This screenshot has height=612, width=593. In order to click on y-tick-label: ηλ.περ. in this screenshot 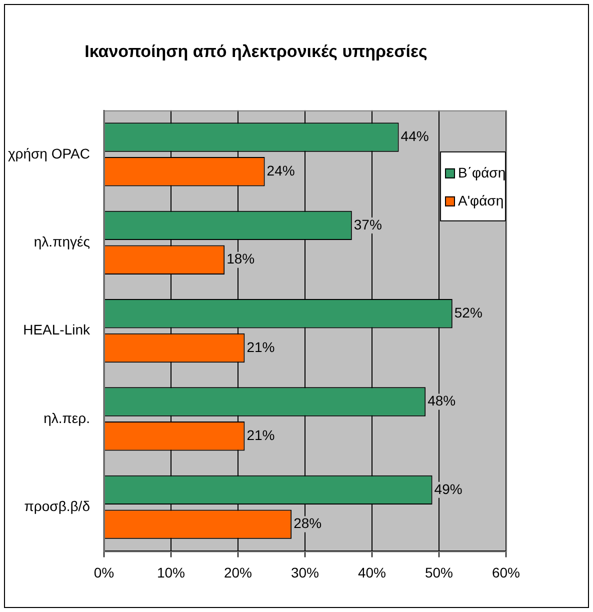, I will do `click(67, 418)`.